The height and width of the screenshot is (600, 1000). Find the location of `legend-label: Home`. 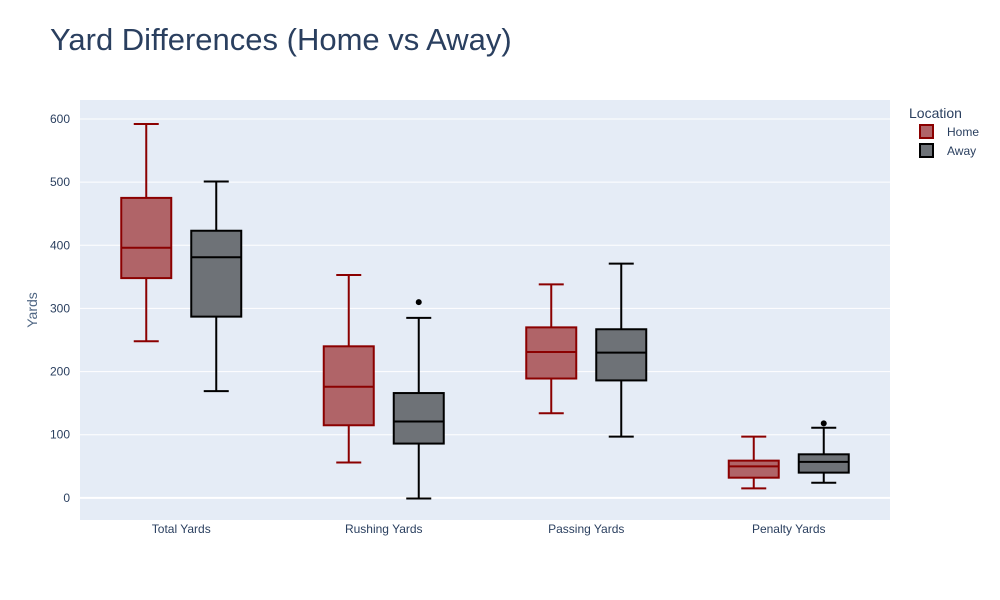

legend-label: Home is located at coordinates (963, 132).